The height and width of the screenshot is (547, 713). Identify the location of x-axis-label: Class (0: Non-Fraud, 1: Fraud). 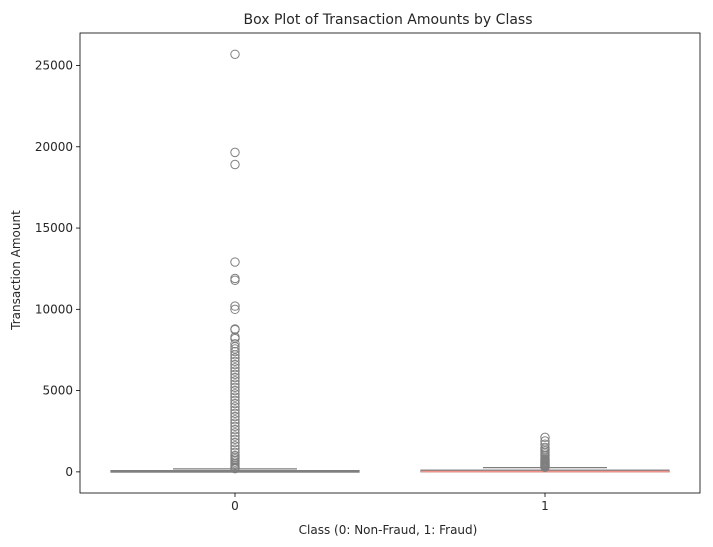
(388, 530).